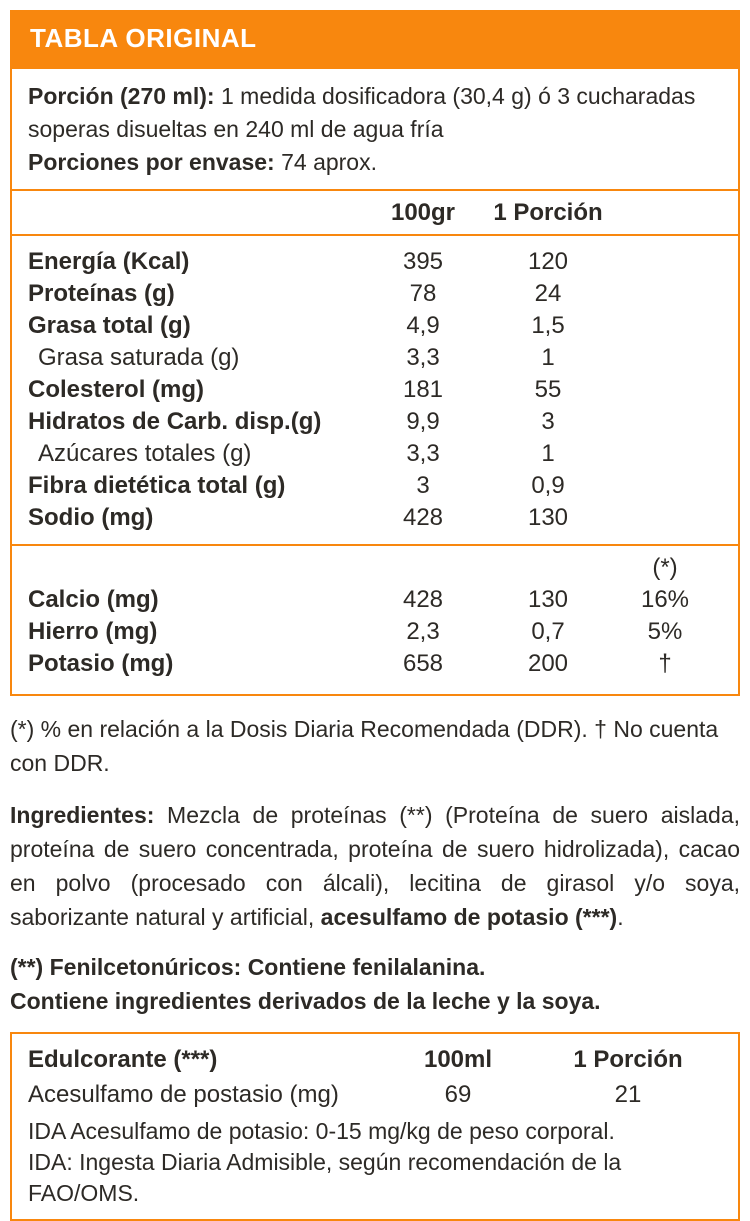 The height and width of the screenshot is (1221, 750). I want to click on table-row: Colesterol (mg) 181 55, so click(375, 390).